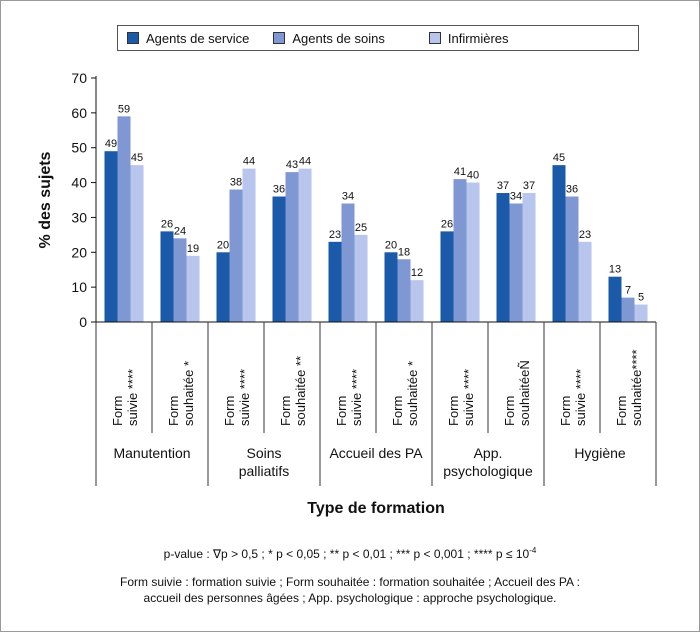 The image size is (700, 632). What do you see at coordinates (361, 228) in the screenshot?
I see `data-label: 25` at bounding box center [361, 228].